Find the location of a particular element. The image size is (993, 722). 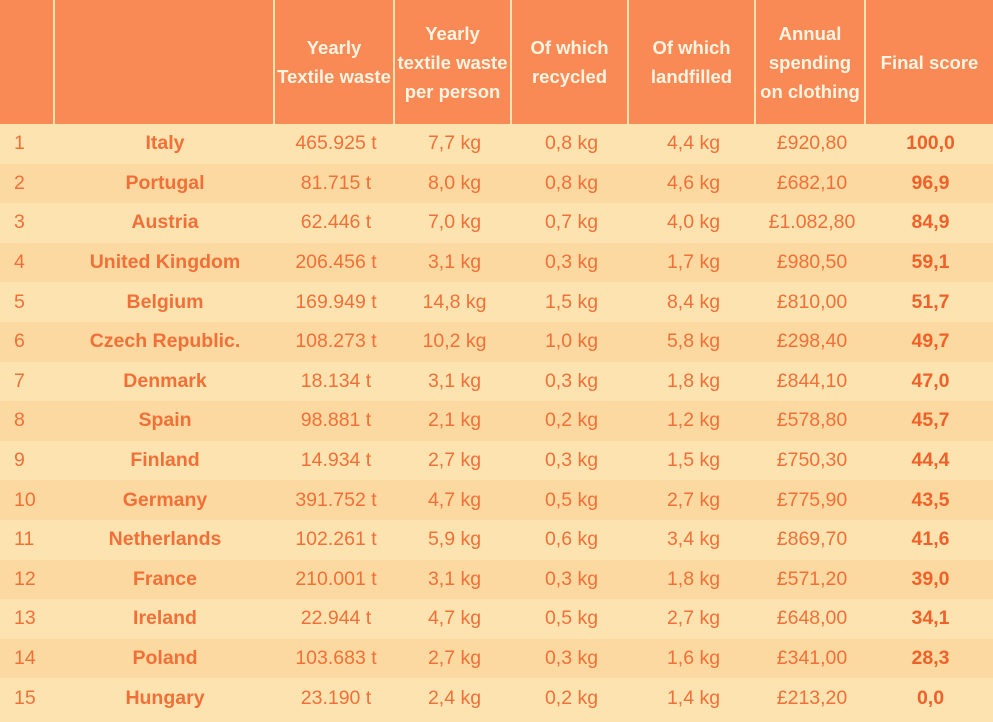

rank-cell: 14 is located at coordinates (27, 658).